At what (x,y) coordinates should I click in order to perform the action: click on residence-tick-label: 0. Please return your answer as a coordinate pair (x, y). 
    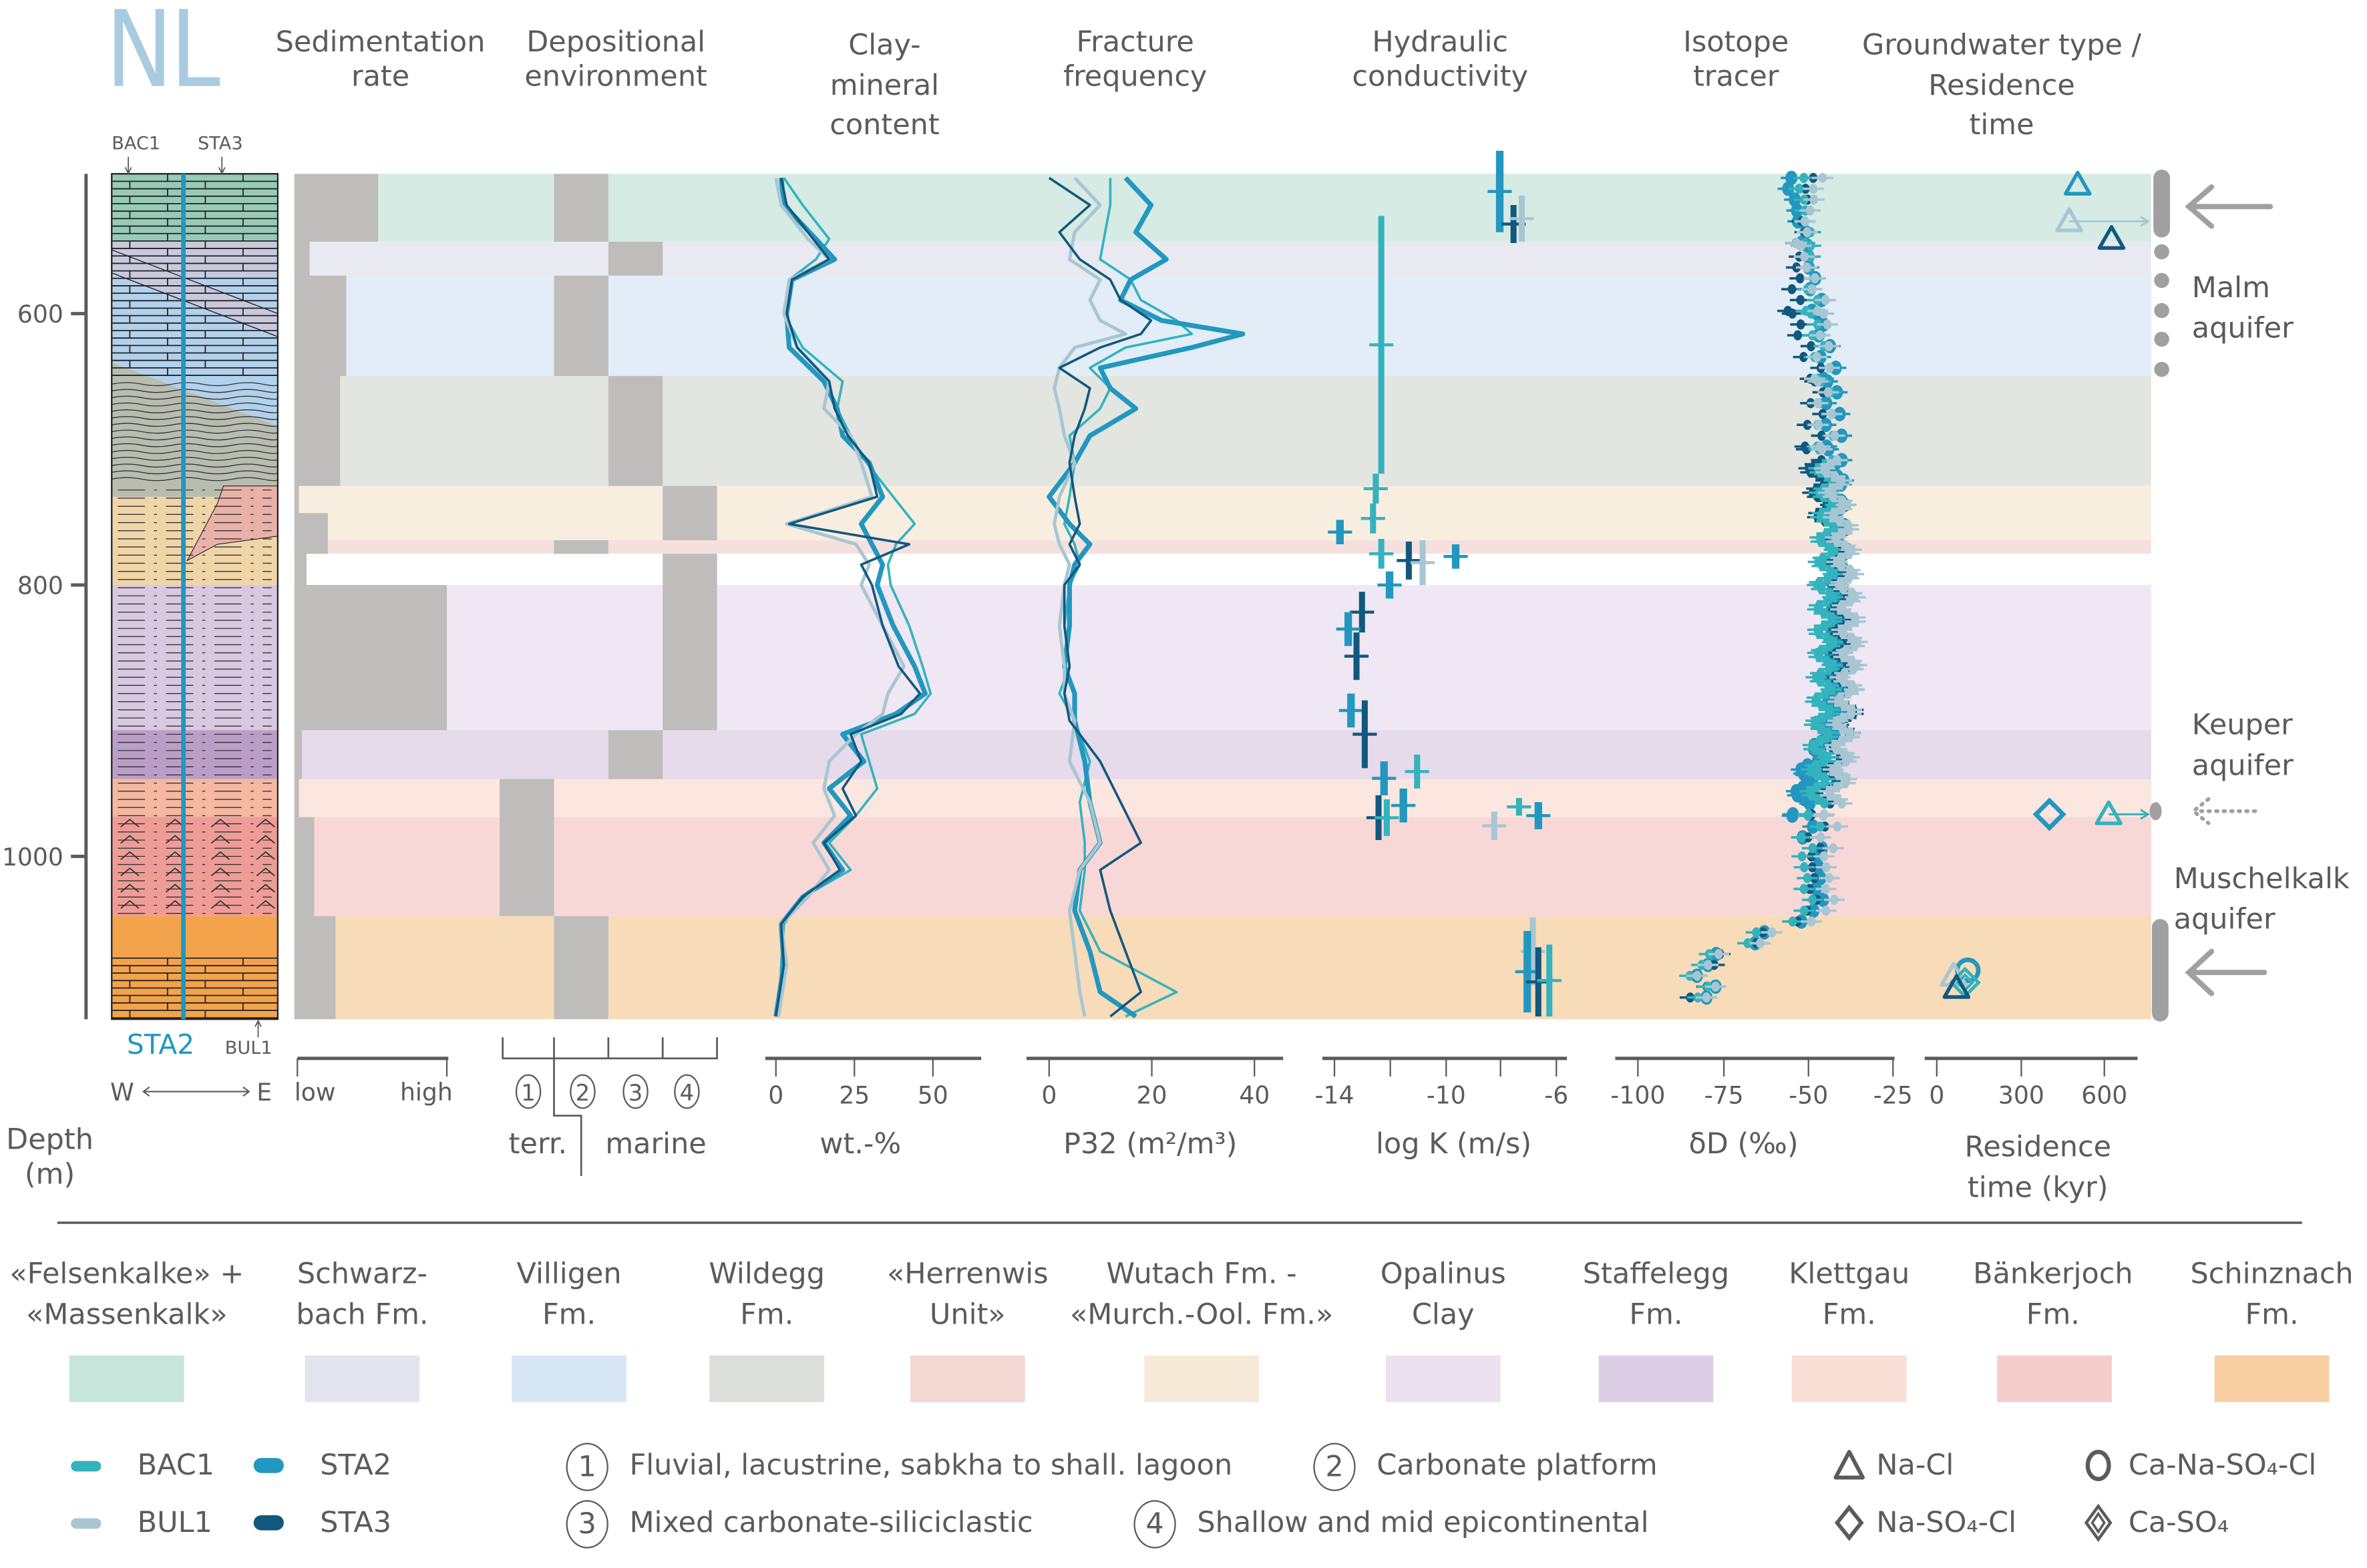
    Looking at the image, I should click on (1937, 1095).